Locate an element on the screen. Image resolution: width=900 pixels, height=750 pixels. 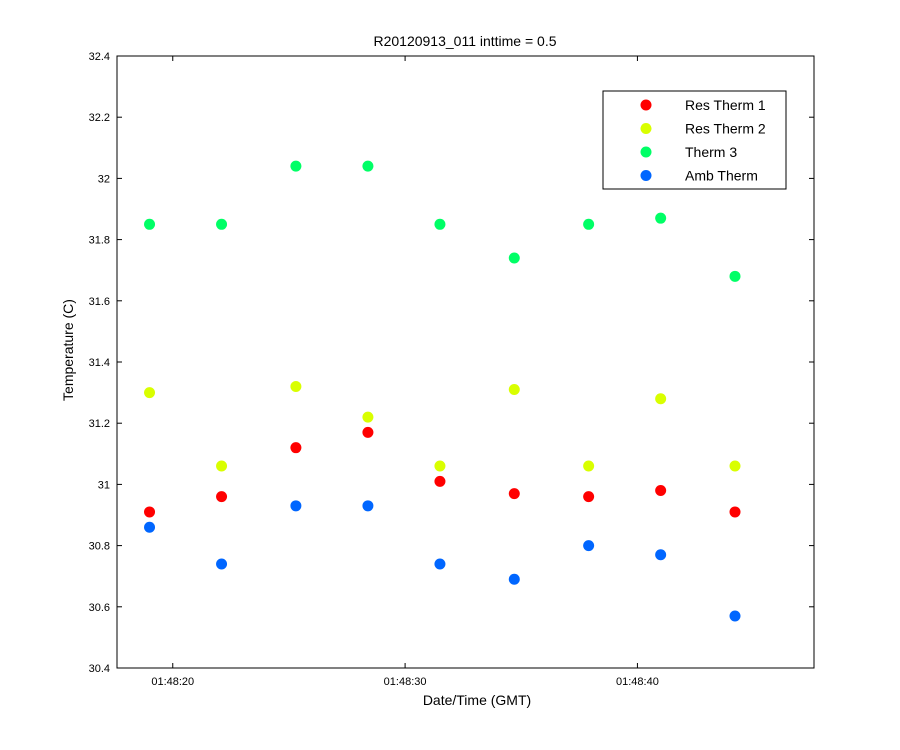
legend-label: Res Therm 2 is located at coordinates (725, 129).